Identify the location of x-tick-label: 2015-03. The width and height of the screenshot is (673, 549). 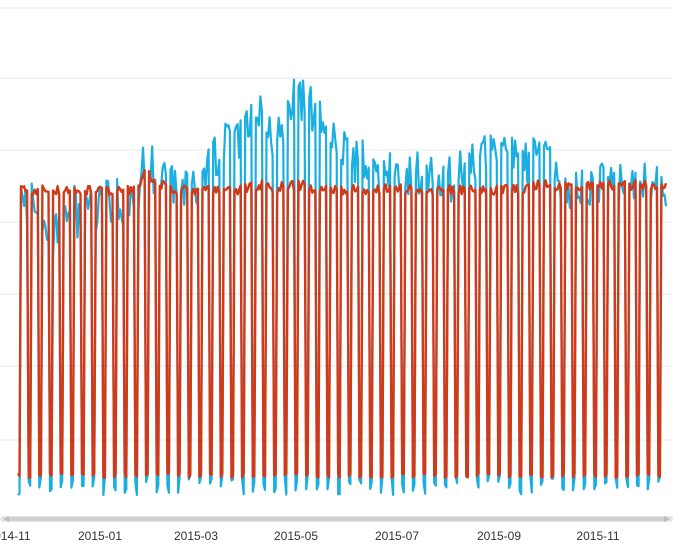
(196, 536).